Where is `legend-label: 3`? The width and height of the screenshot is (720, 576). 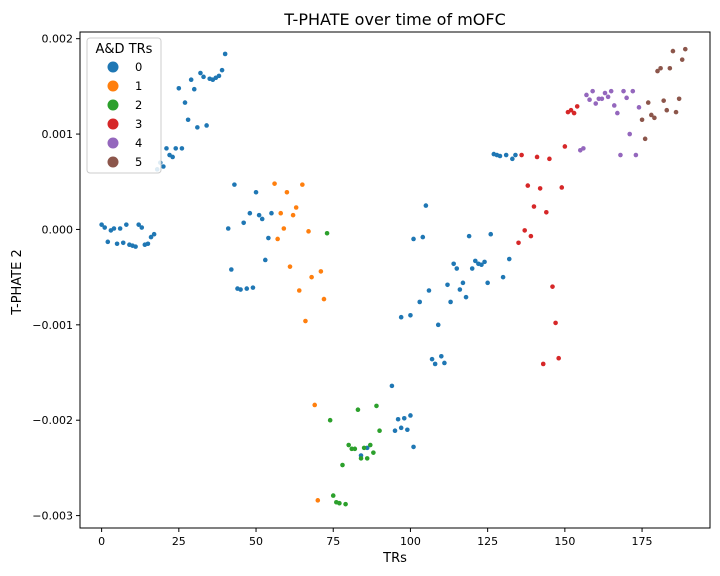 legend-label: 3 is located at coordinates (138, 124).